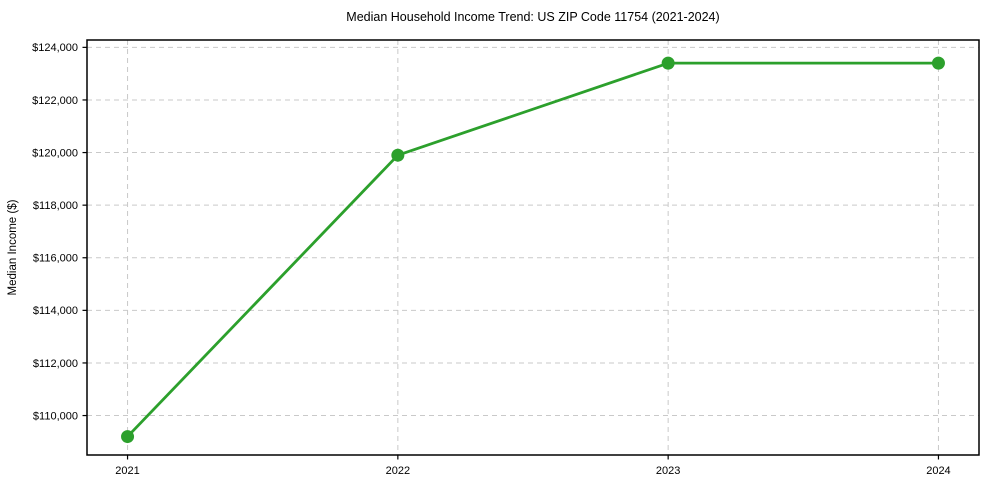 This screenshot has height=490, width=989. I want to click on y-axis-label: Median Income ($), so click(13, 247).